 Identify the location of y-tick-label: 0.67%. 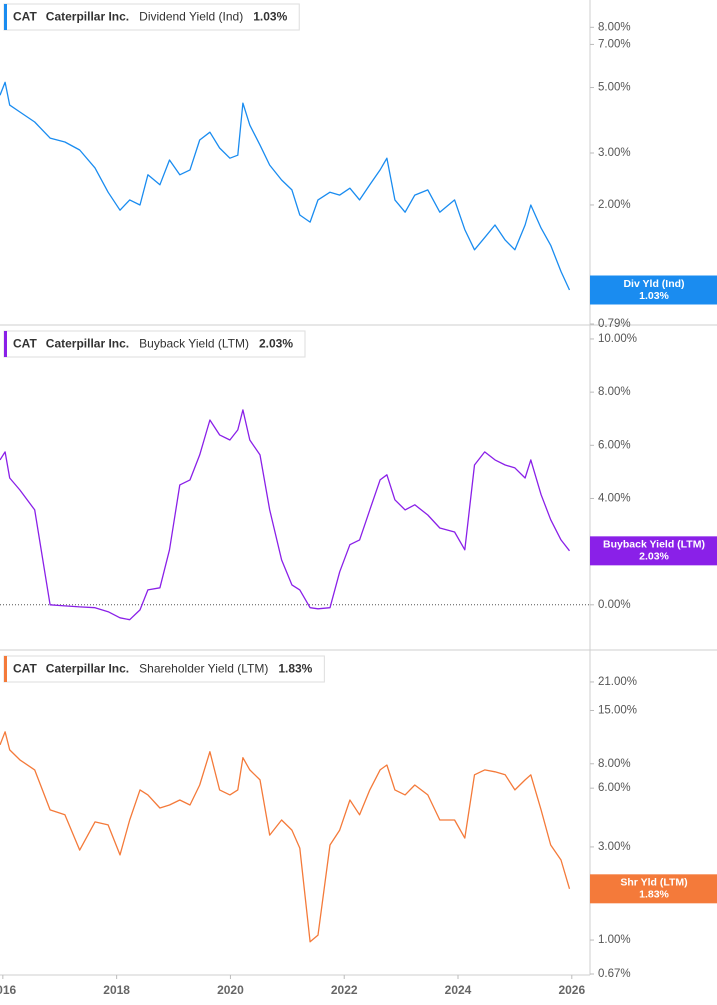
(614, 974).